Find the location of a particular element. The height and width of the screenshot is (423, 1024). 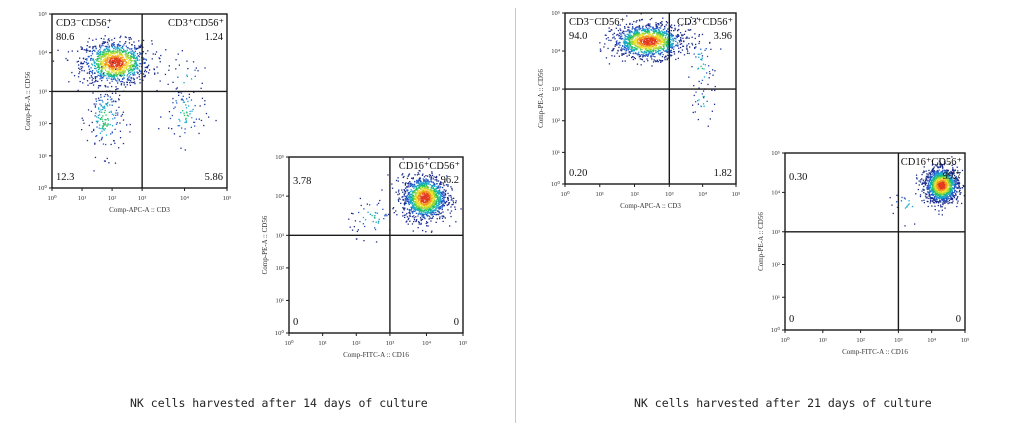

quadrant-ul-value: 3.78 is located at coordinates (302, 181).